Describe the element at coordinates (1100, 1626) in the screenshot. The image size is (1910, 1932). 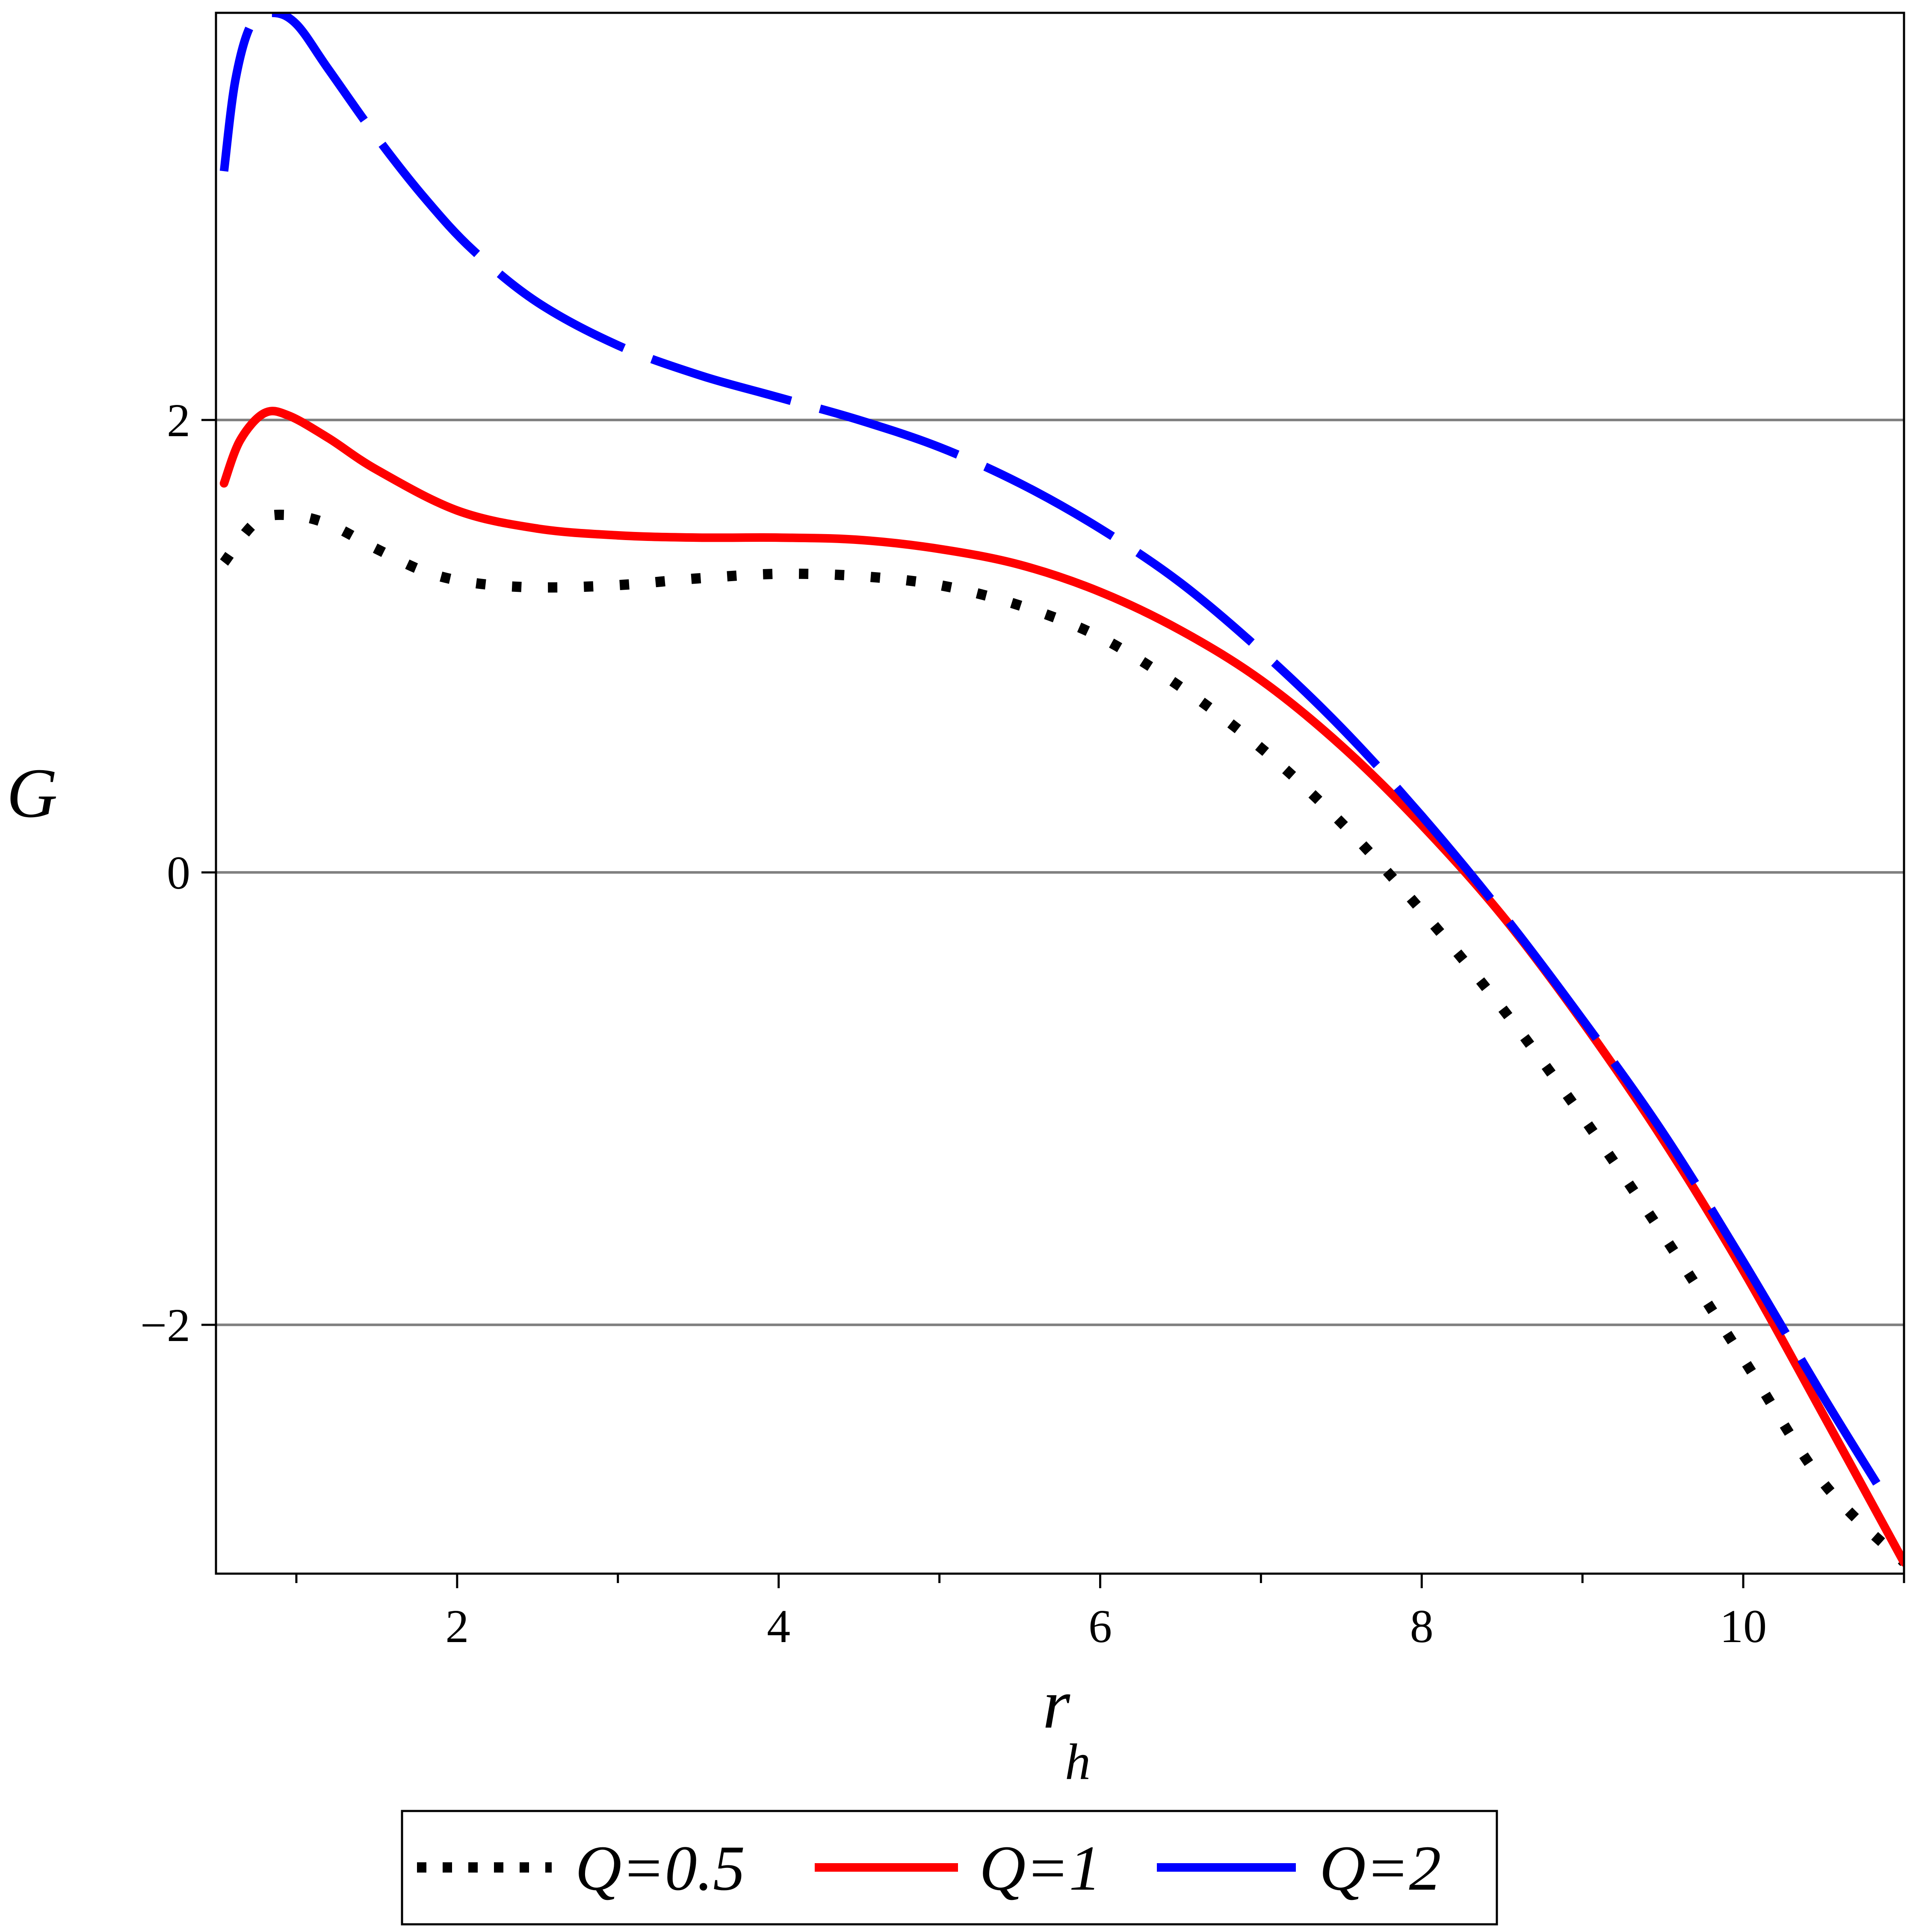
I see `x-tick-label: 6` at that location.